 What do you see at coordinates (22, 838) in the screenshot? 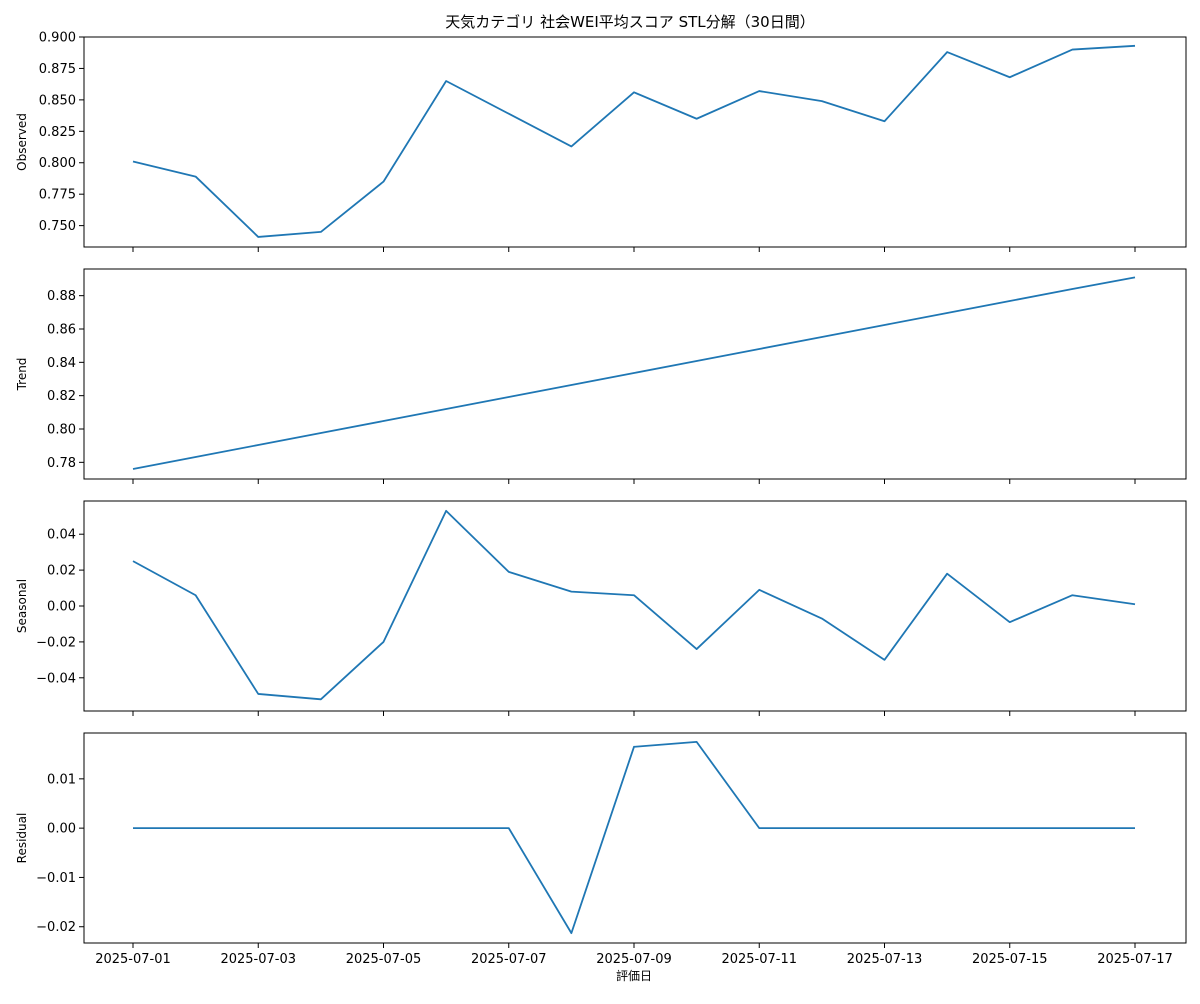
I see `y-axis-label: Residual` at bounding box center [22, 838].